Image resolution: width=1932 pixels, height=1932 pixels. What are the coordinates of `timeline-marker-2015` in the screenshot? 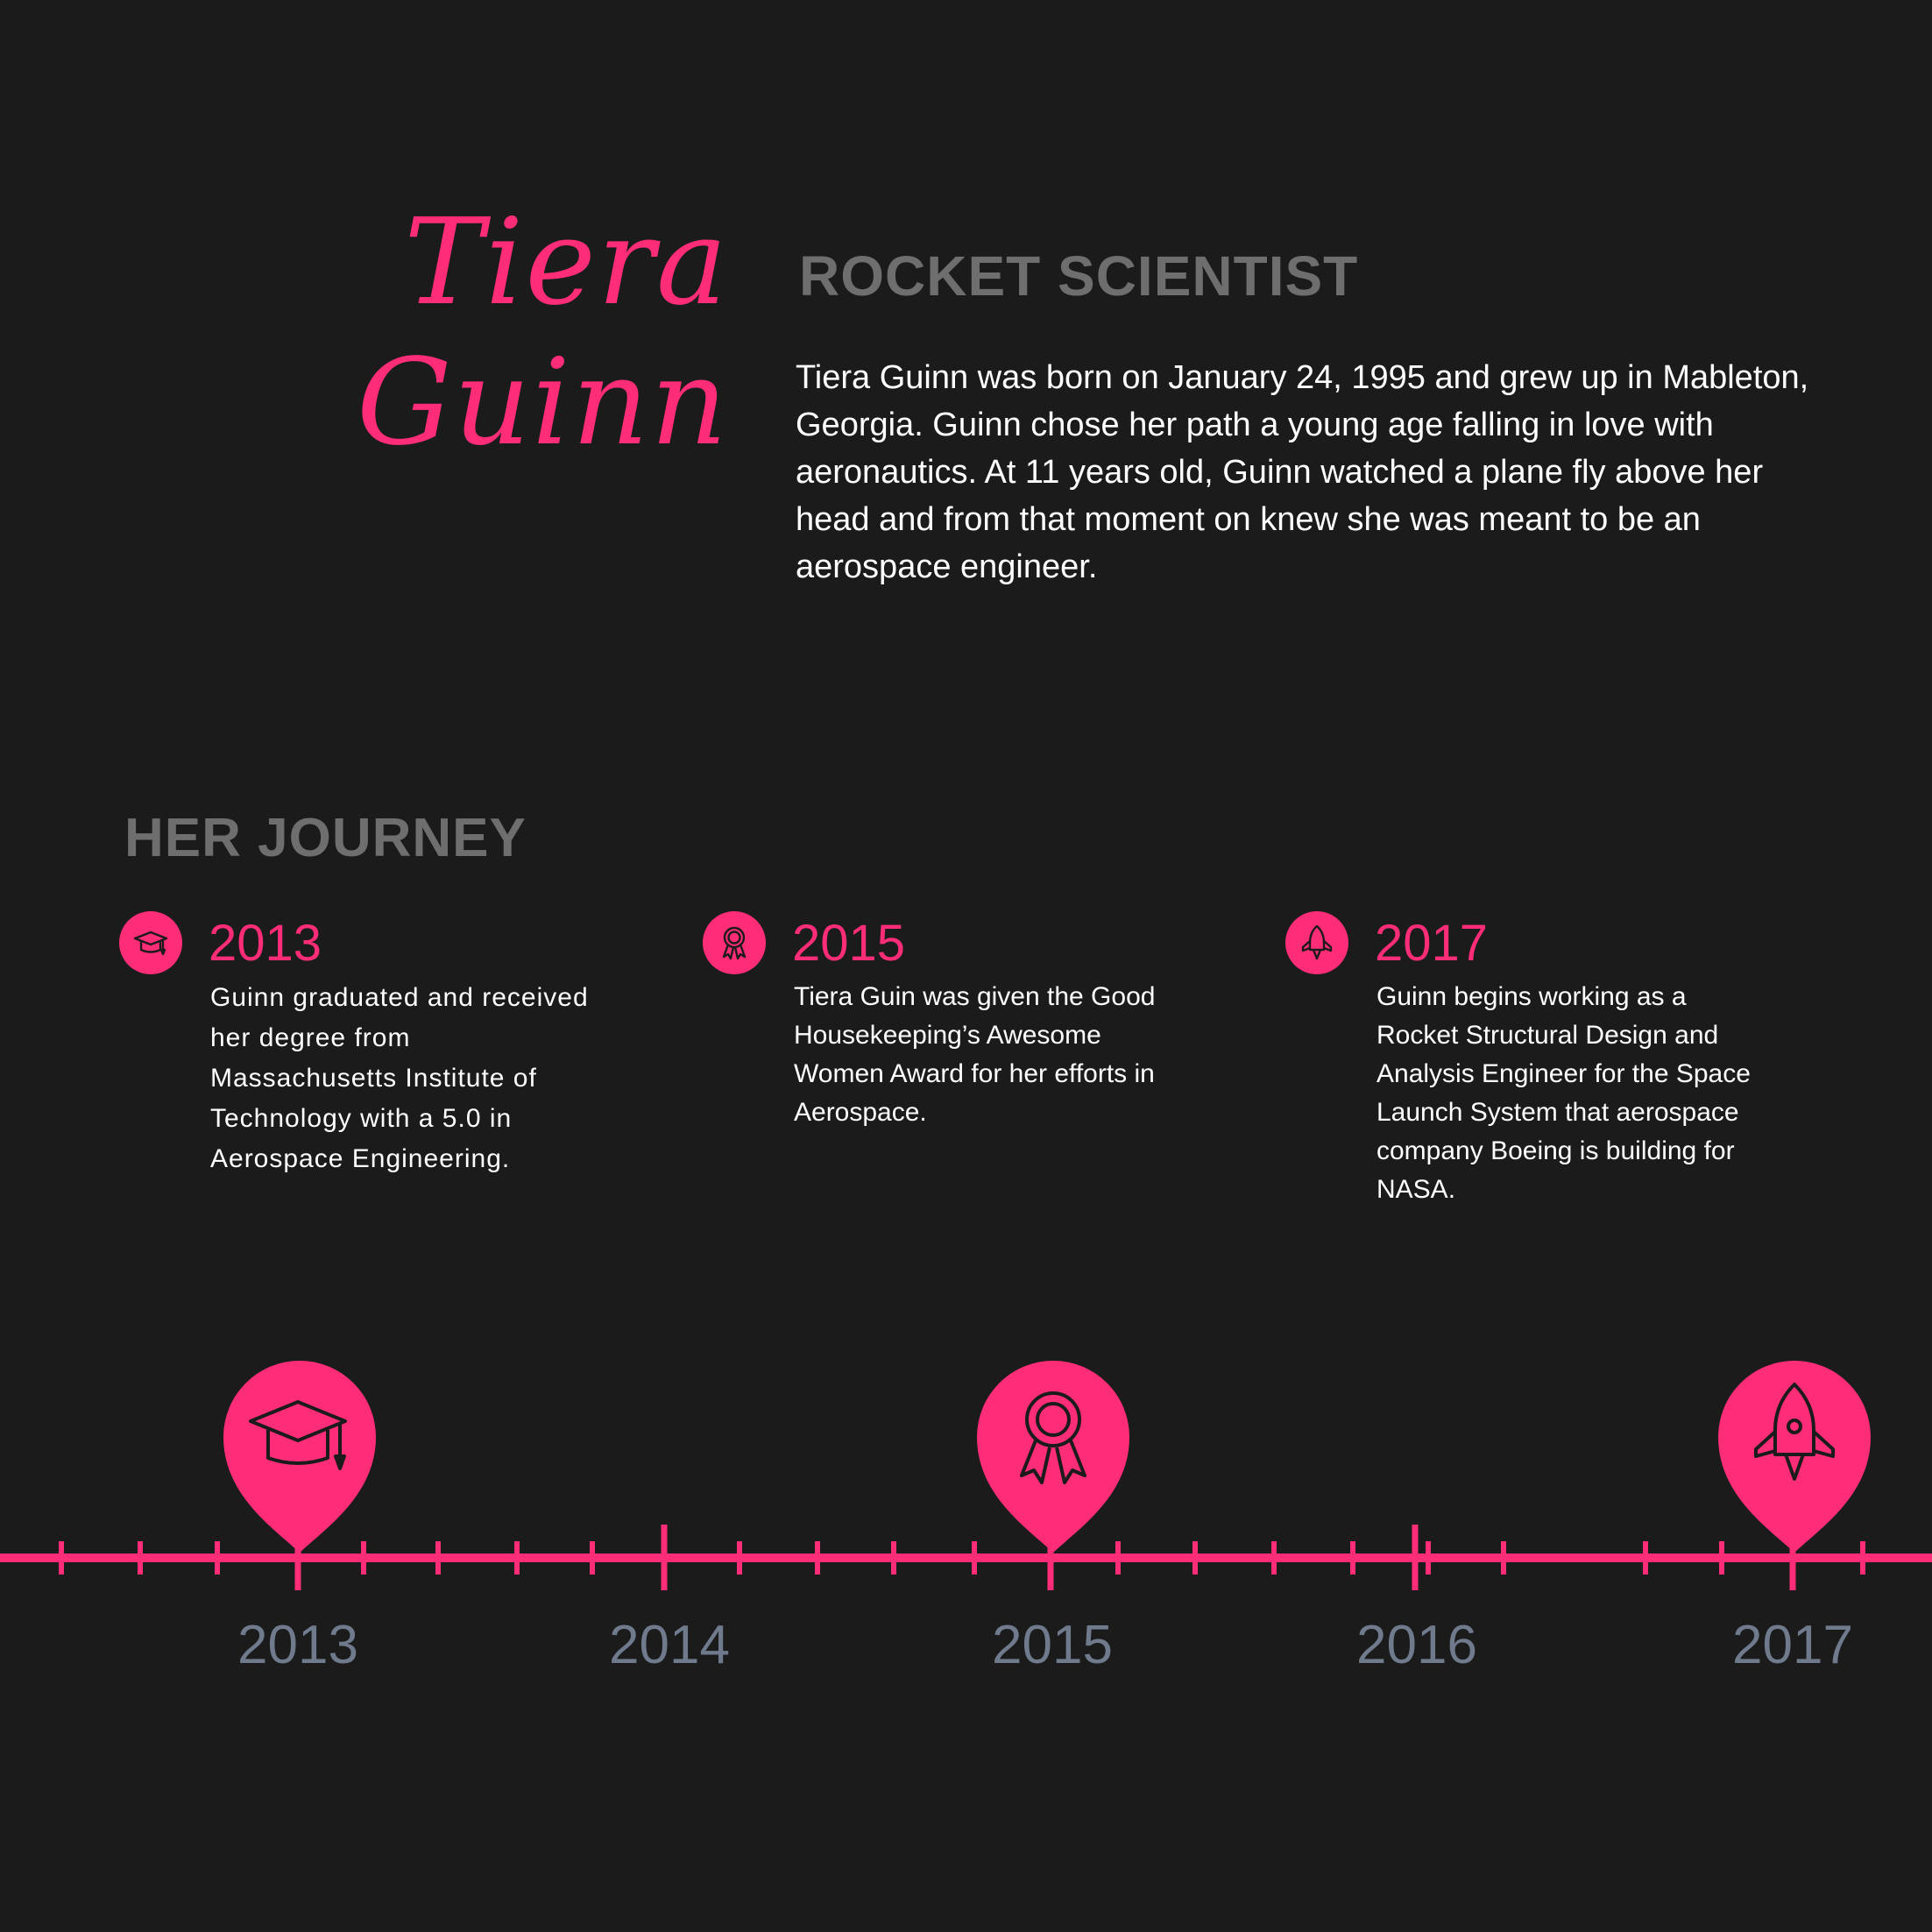 It's located at (1053, 1457).